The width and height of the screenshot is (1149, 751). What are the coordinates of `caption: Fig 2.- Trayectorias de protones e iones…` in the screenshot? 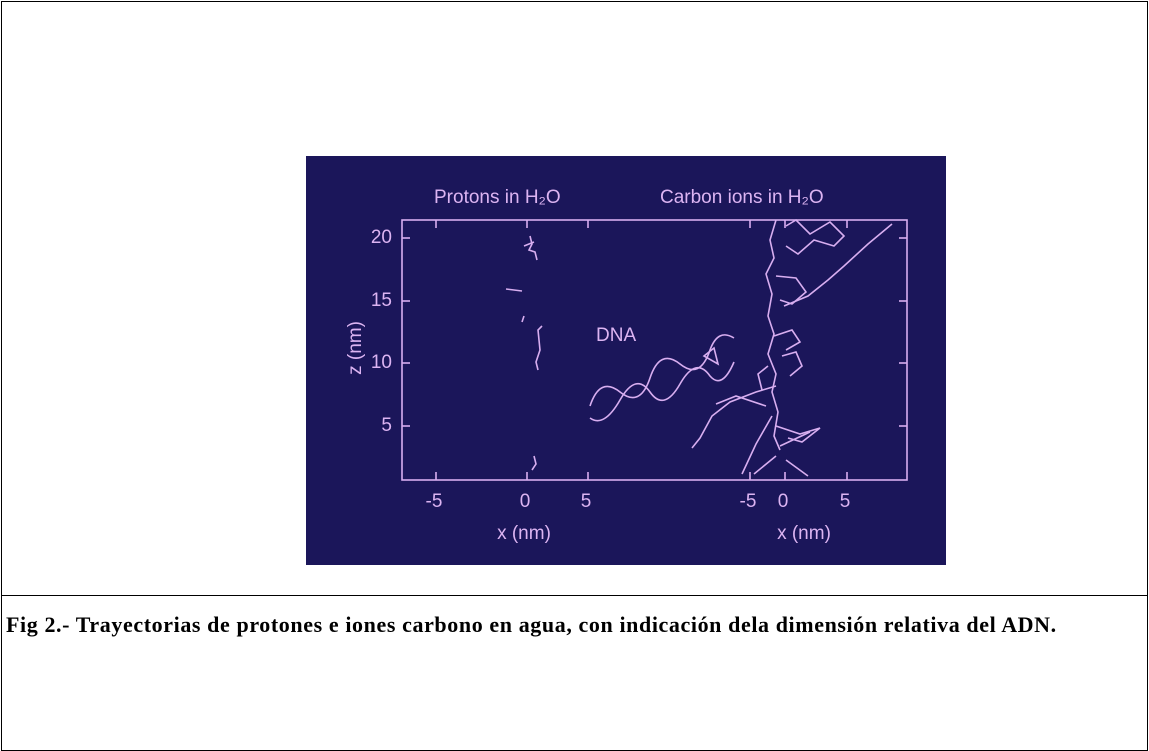 It's located at (531, 624).